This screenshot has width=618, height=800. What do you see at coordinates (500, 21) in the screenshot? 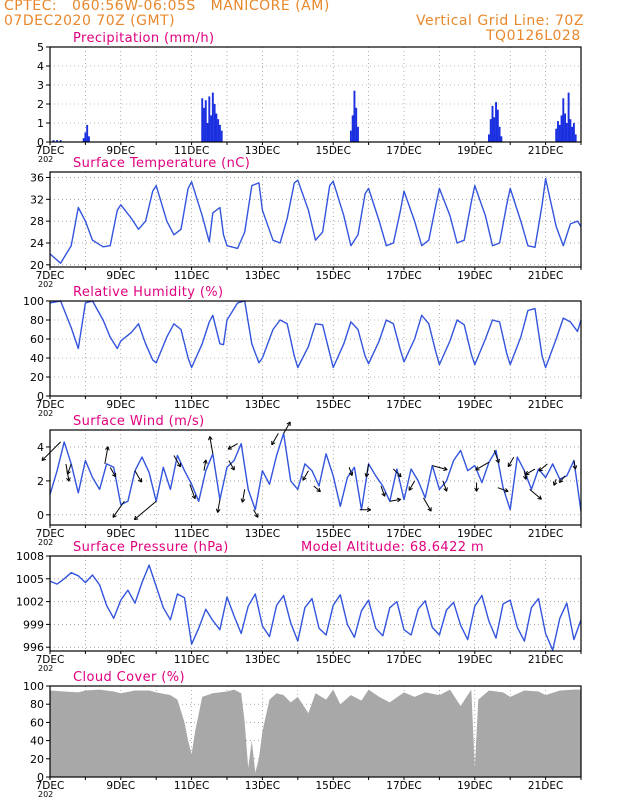
I see `grid-line-note: Vertical Grid Line: 70Z` at bounding box center [500, 21].